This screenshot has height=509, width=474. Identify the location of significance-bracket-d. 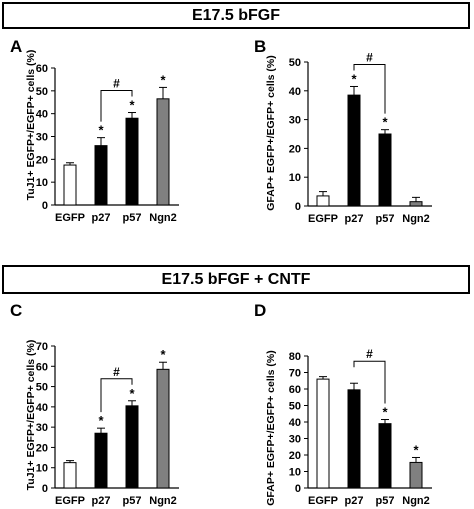
(369, 382).